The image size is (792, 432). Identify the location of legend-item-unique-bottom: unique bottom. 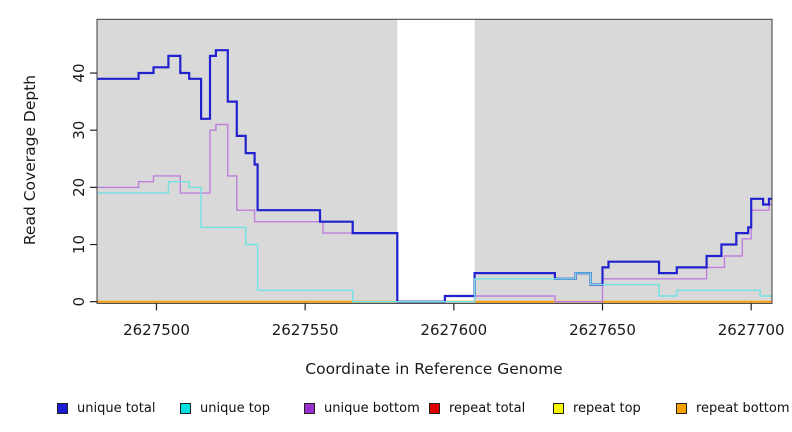
(362, 408).